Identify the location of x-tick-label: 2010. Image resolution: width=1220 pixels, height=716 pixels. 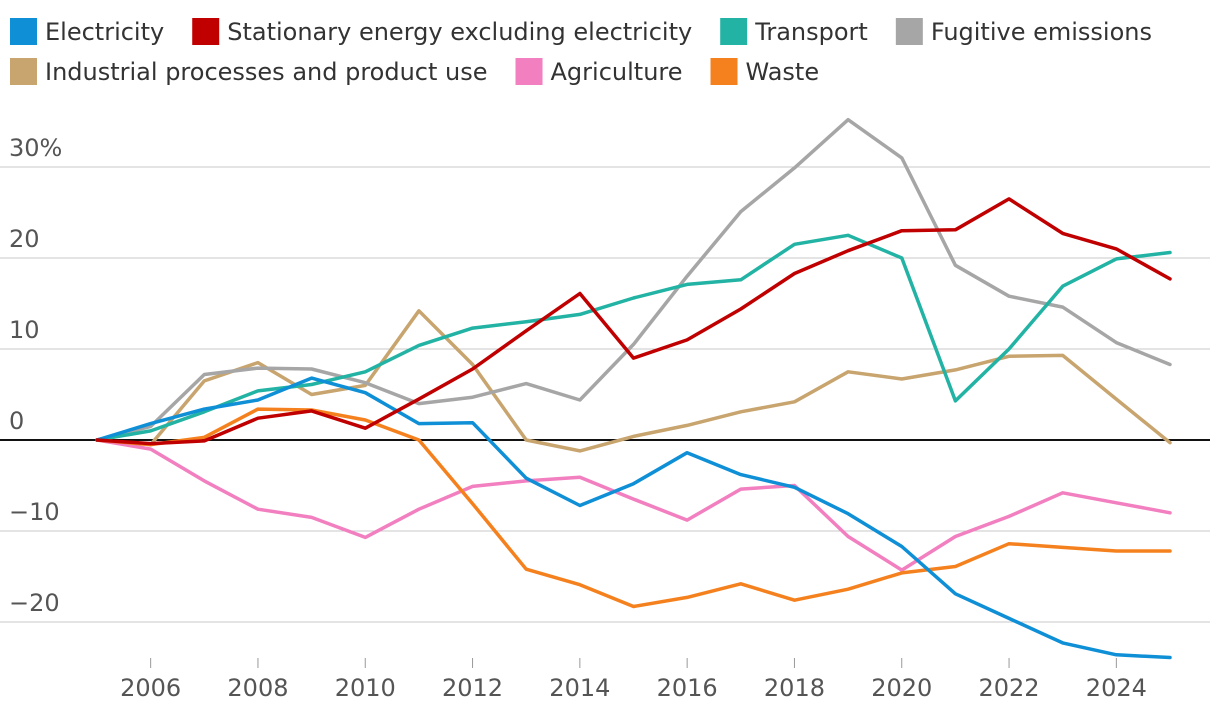
(365, 688).